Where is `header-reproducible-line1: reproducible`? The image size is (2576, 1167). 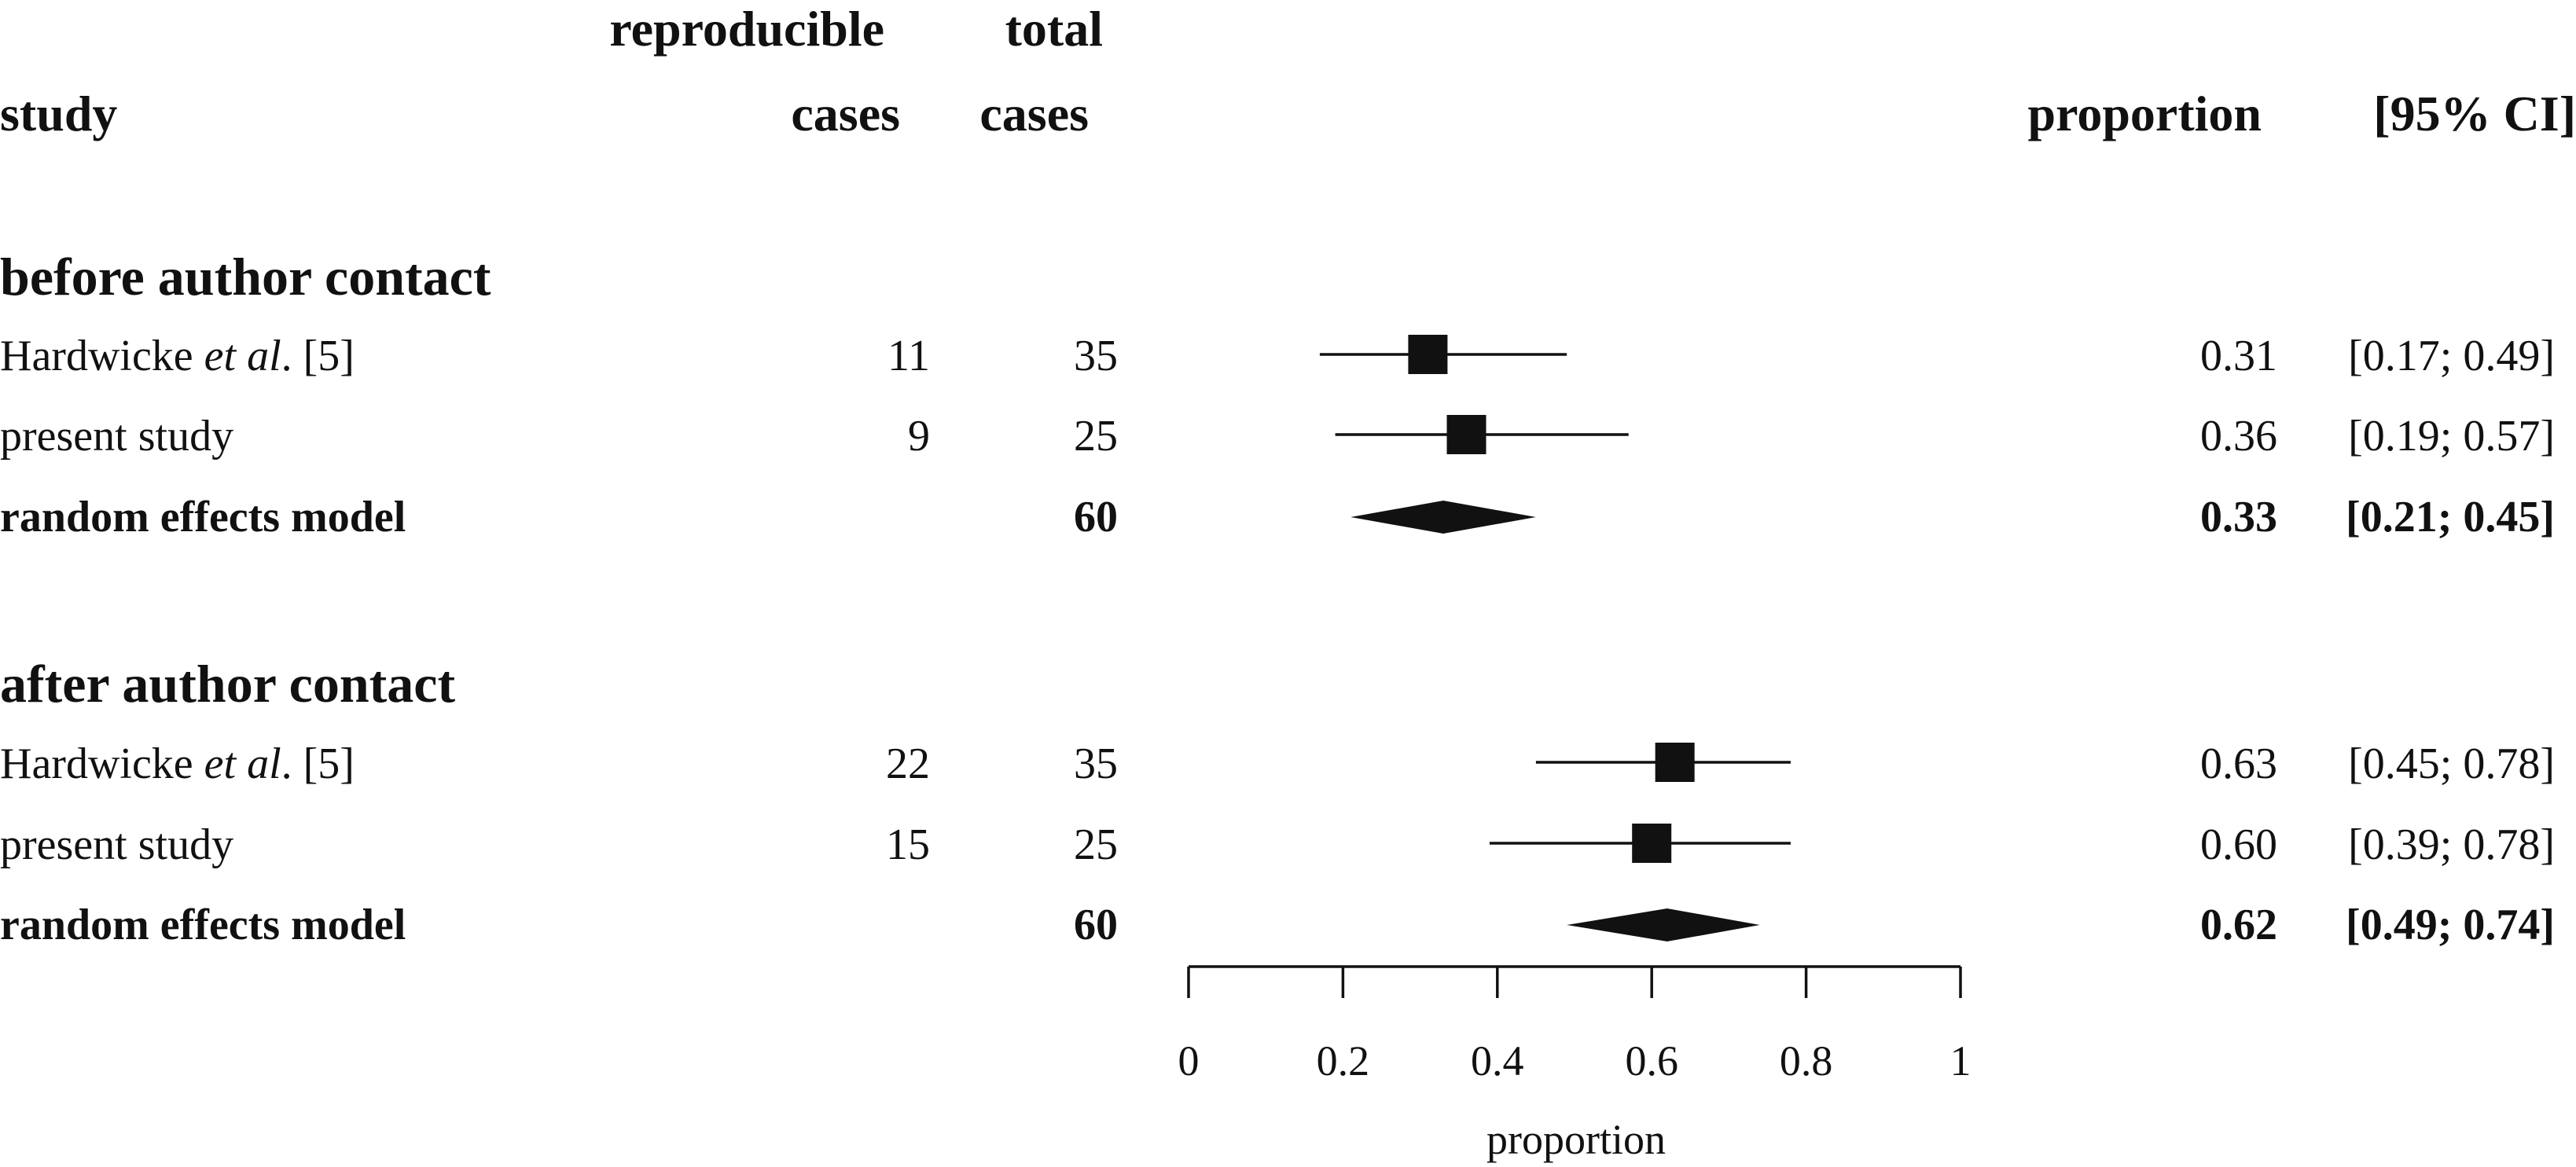
header-reproducible-line1: reproducible is located at coordinates (746, 29).